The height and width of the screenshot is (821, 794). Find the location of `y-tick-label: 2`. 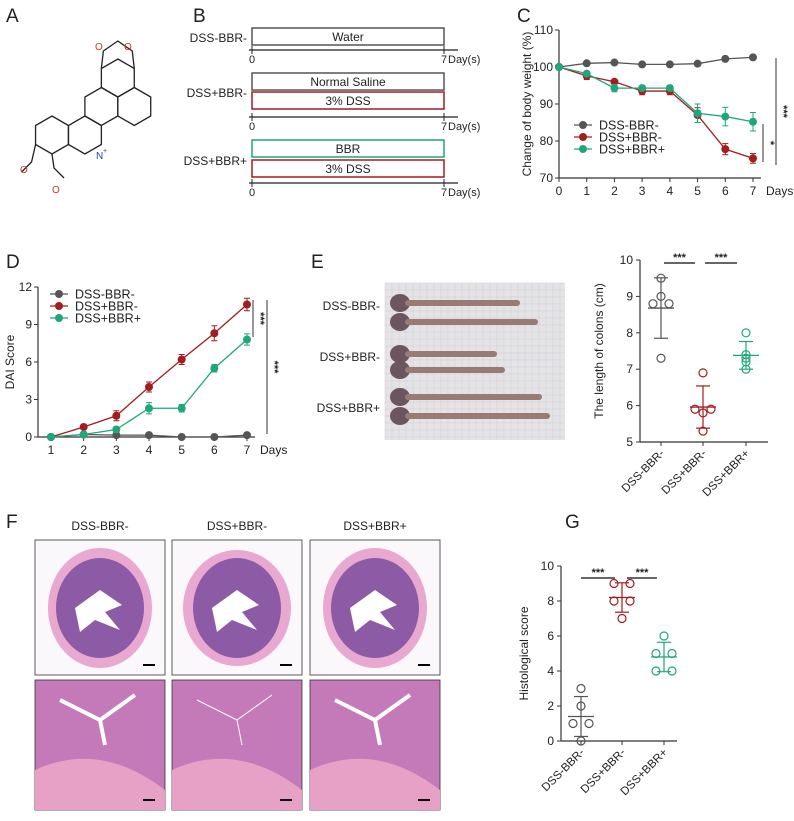

y-tick-label: 2 is located at coordinates (550, 706).